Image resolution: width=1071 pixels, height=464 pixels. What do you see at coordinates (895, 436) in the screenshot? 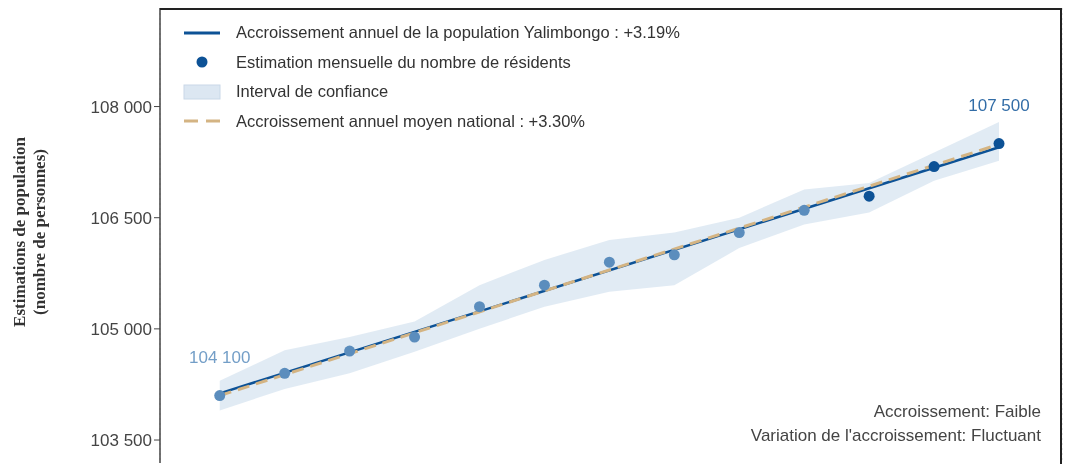
I see `annotation: Variation de l'accroissement: Fluctuant` at bounding box center [895, 436].